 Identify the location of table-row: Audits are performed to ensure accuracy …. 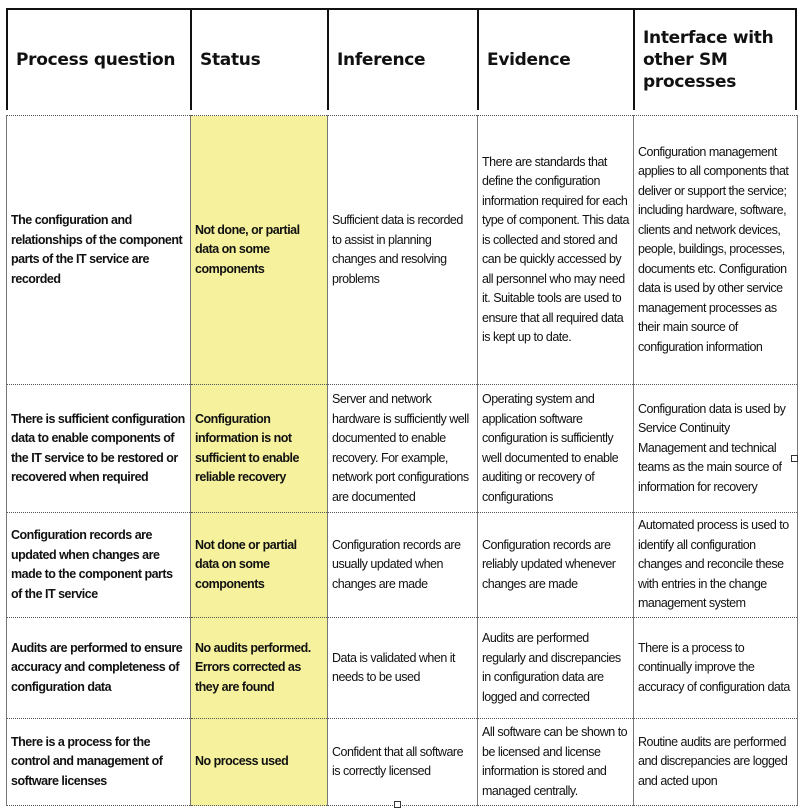
(402, 668).